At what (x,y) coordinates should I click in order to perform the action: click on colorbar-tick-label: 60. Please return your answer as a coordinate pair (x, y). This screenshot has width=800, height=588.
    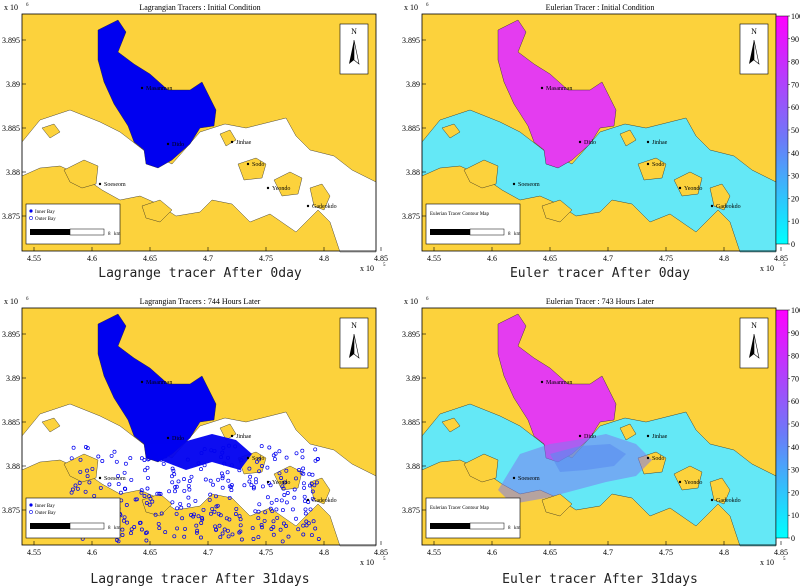
    Looking at the image, I should click on (795, 401).